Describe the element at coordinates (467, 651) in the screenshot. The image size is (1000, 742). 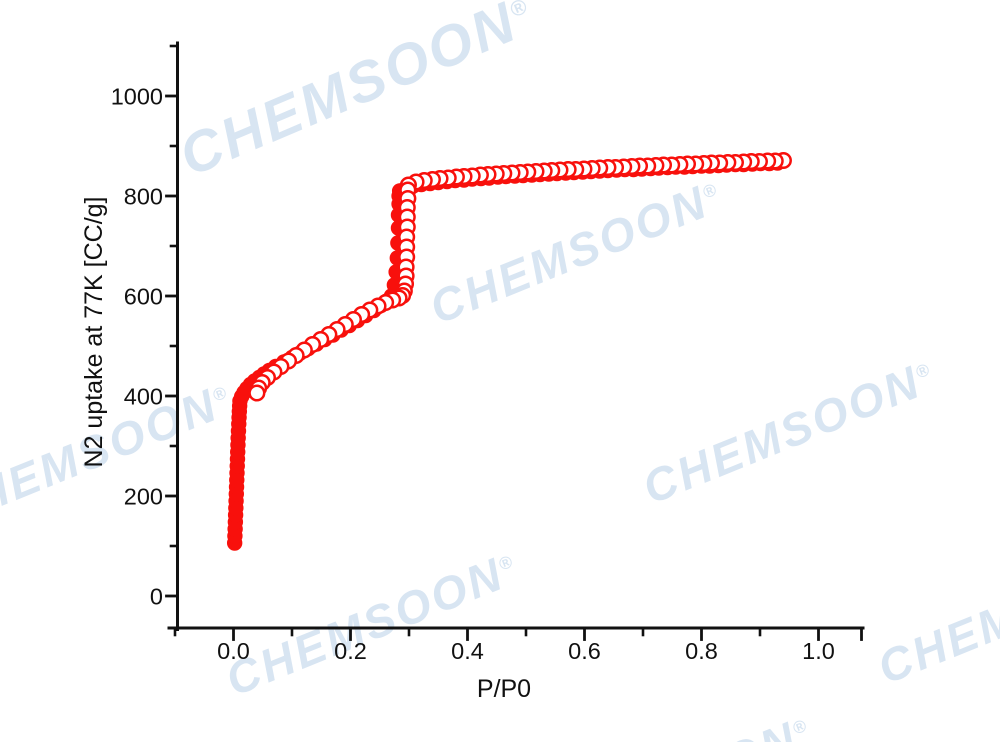
I see `svg-text: 0.4` at that location.